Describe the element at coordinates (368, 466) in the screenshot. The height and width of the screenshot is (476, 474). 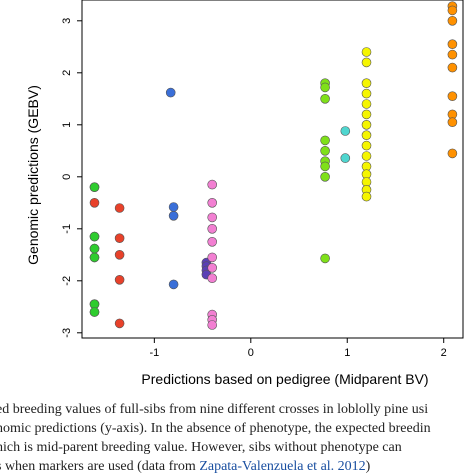
I see `caption-line-4-end: )` at that location.